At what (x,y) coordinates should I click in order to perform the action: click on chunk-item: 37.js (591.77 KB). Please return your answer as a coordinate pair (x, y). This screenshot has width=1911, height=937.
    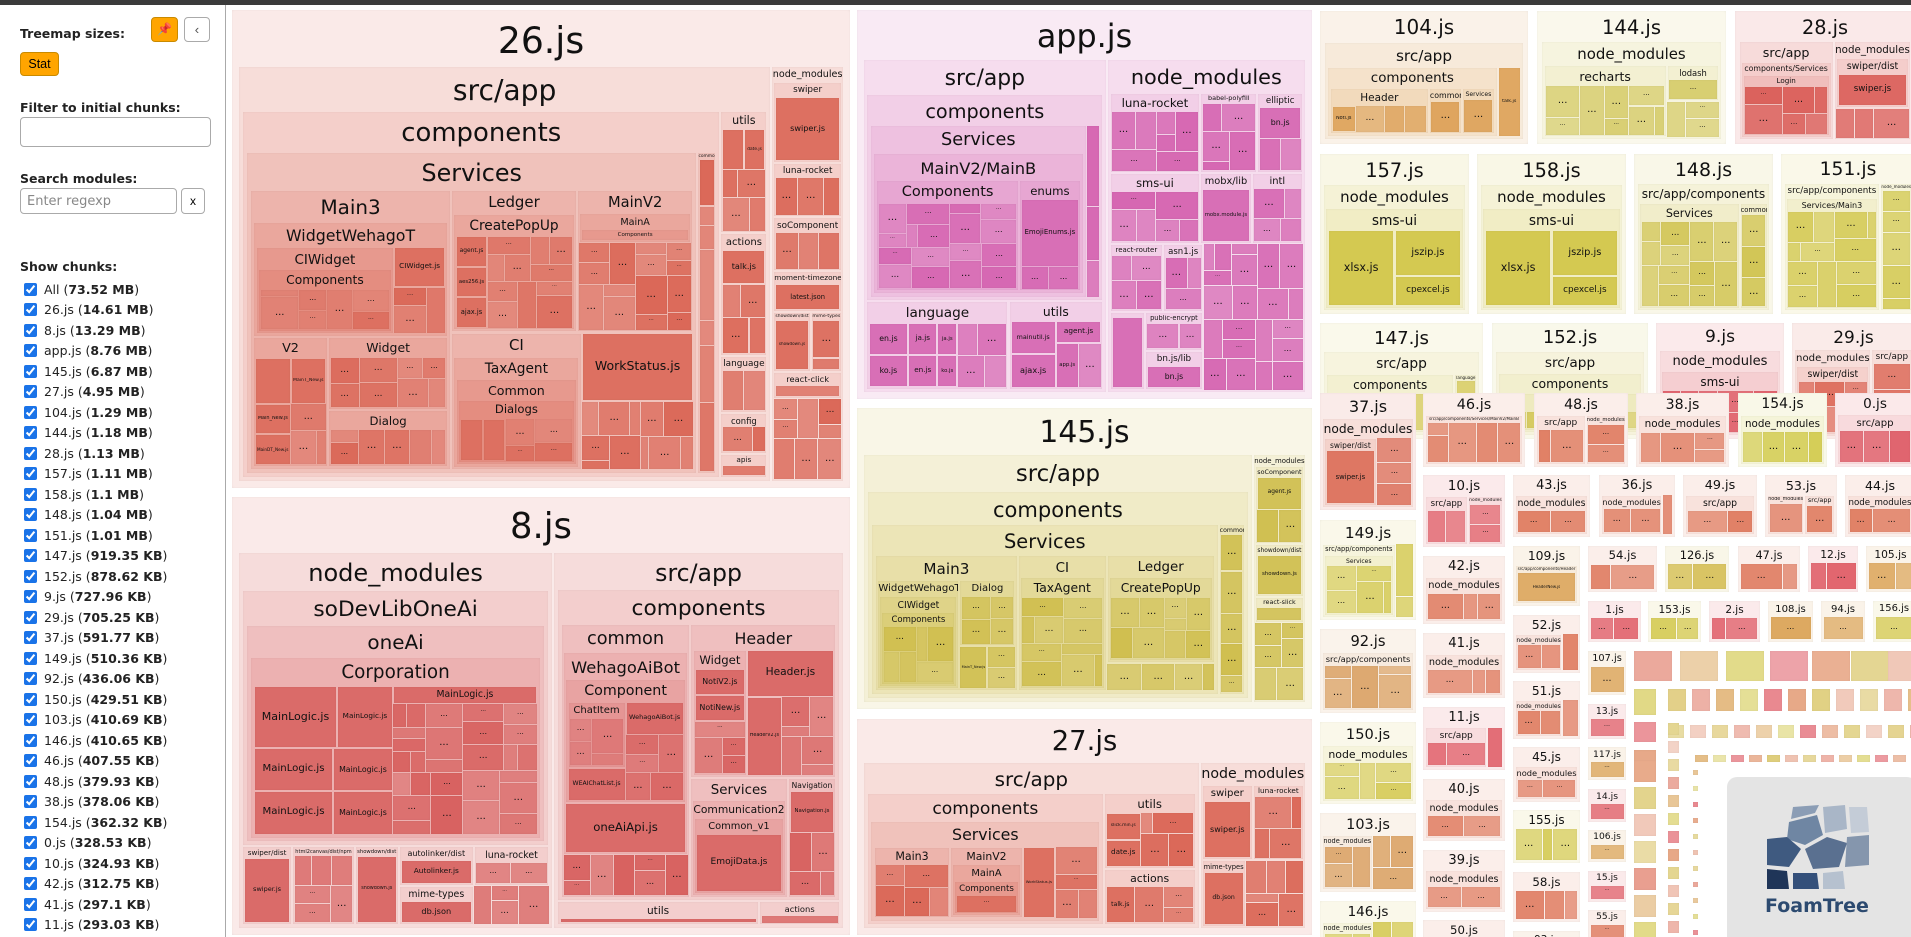
    Looking at the image, I should click on (93, 638).